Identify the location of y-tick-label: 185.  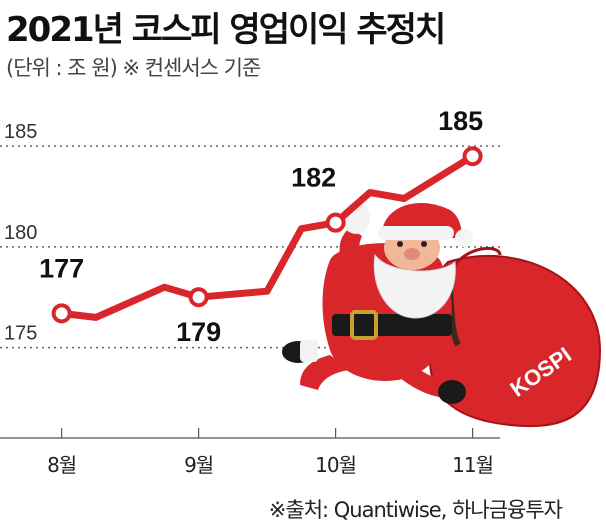
(20, 132).